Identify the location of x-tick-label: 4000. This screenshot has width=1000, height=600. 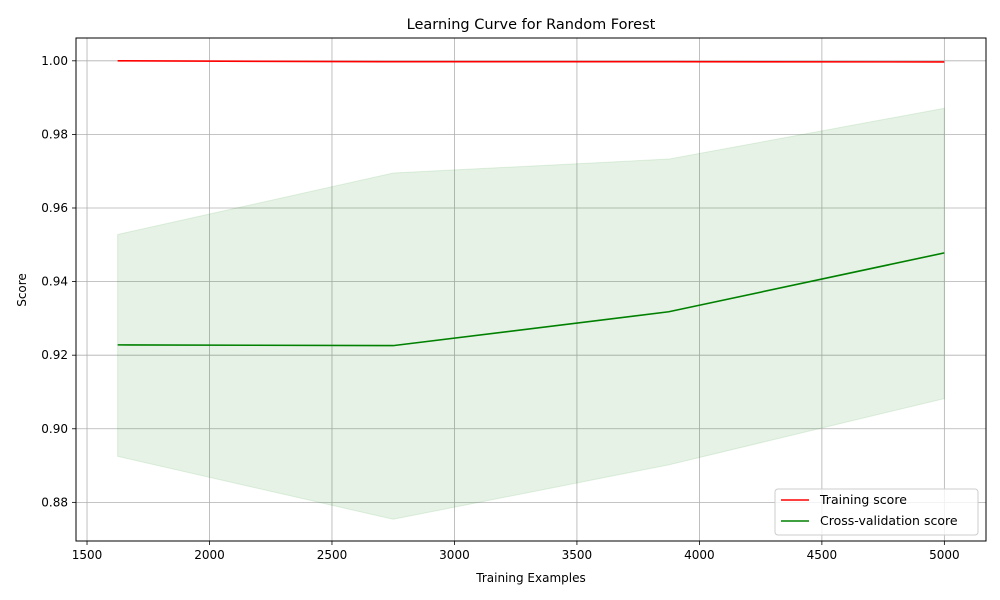
(699, 555).